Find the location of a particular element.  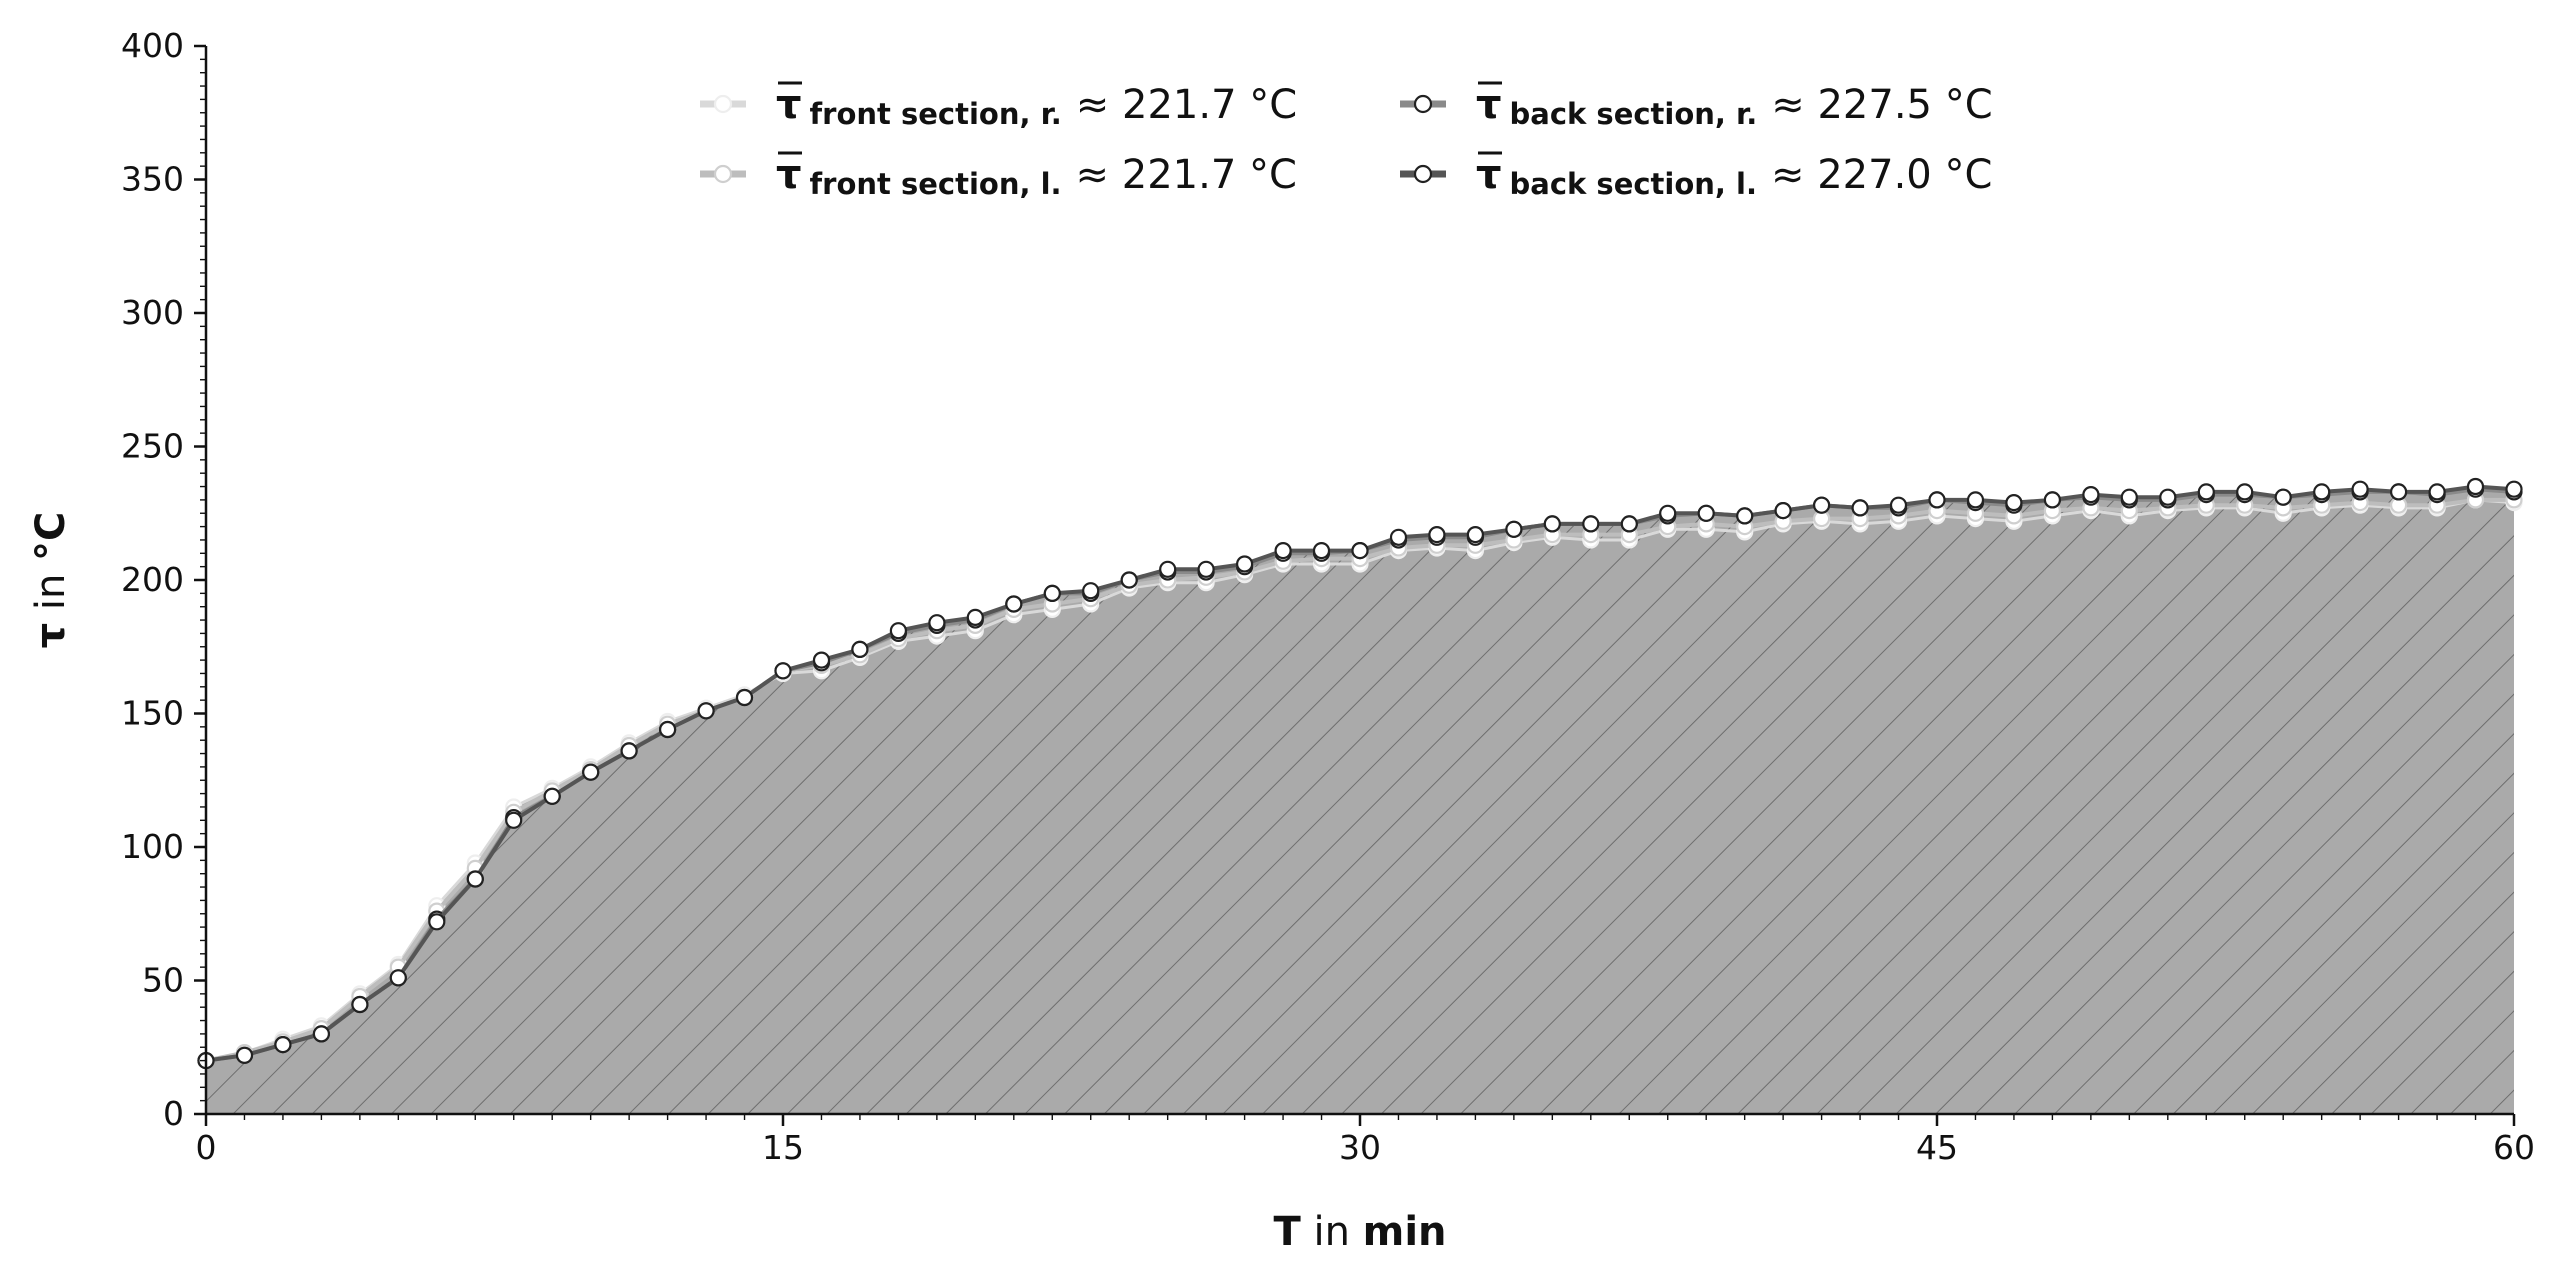

y-tick-label: 300 is located at coordinates (152, 312).